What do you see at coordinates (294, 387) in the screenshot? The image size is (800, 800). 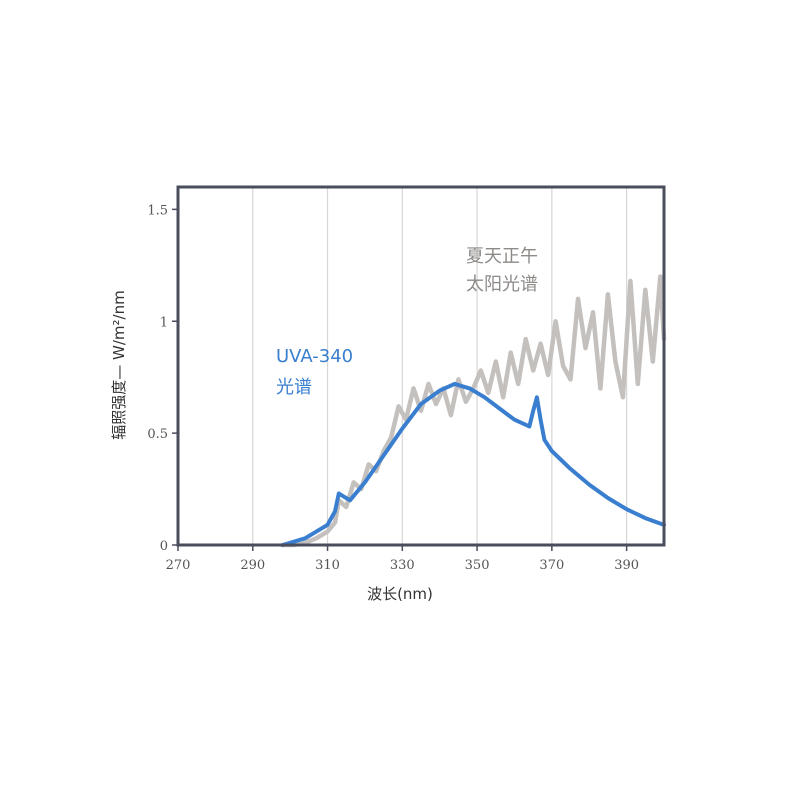 I see `uva-annotation-line2: 光谱` at bounding box center [294, 387].